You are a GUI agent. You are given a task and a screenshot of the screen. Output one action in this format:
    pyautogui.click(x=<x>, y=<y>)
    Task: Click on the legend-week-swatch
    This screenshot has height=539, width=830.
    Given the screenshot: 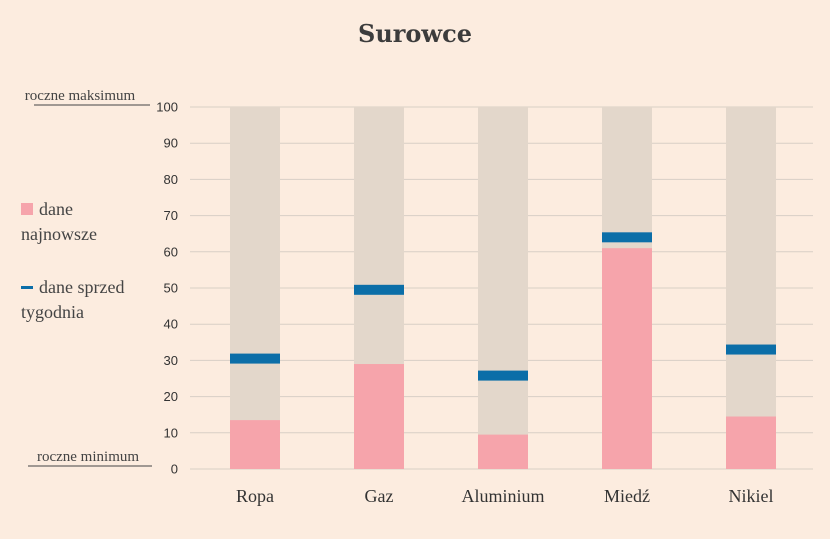 What is the action you would take?
    pyautogui.click(x=27, y=287)
    